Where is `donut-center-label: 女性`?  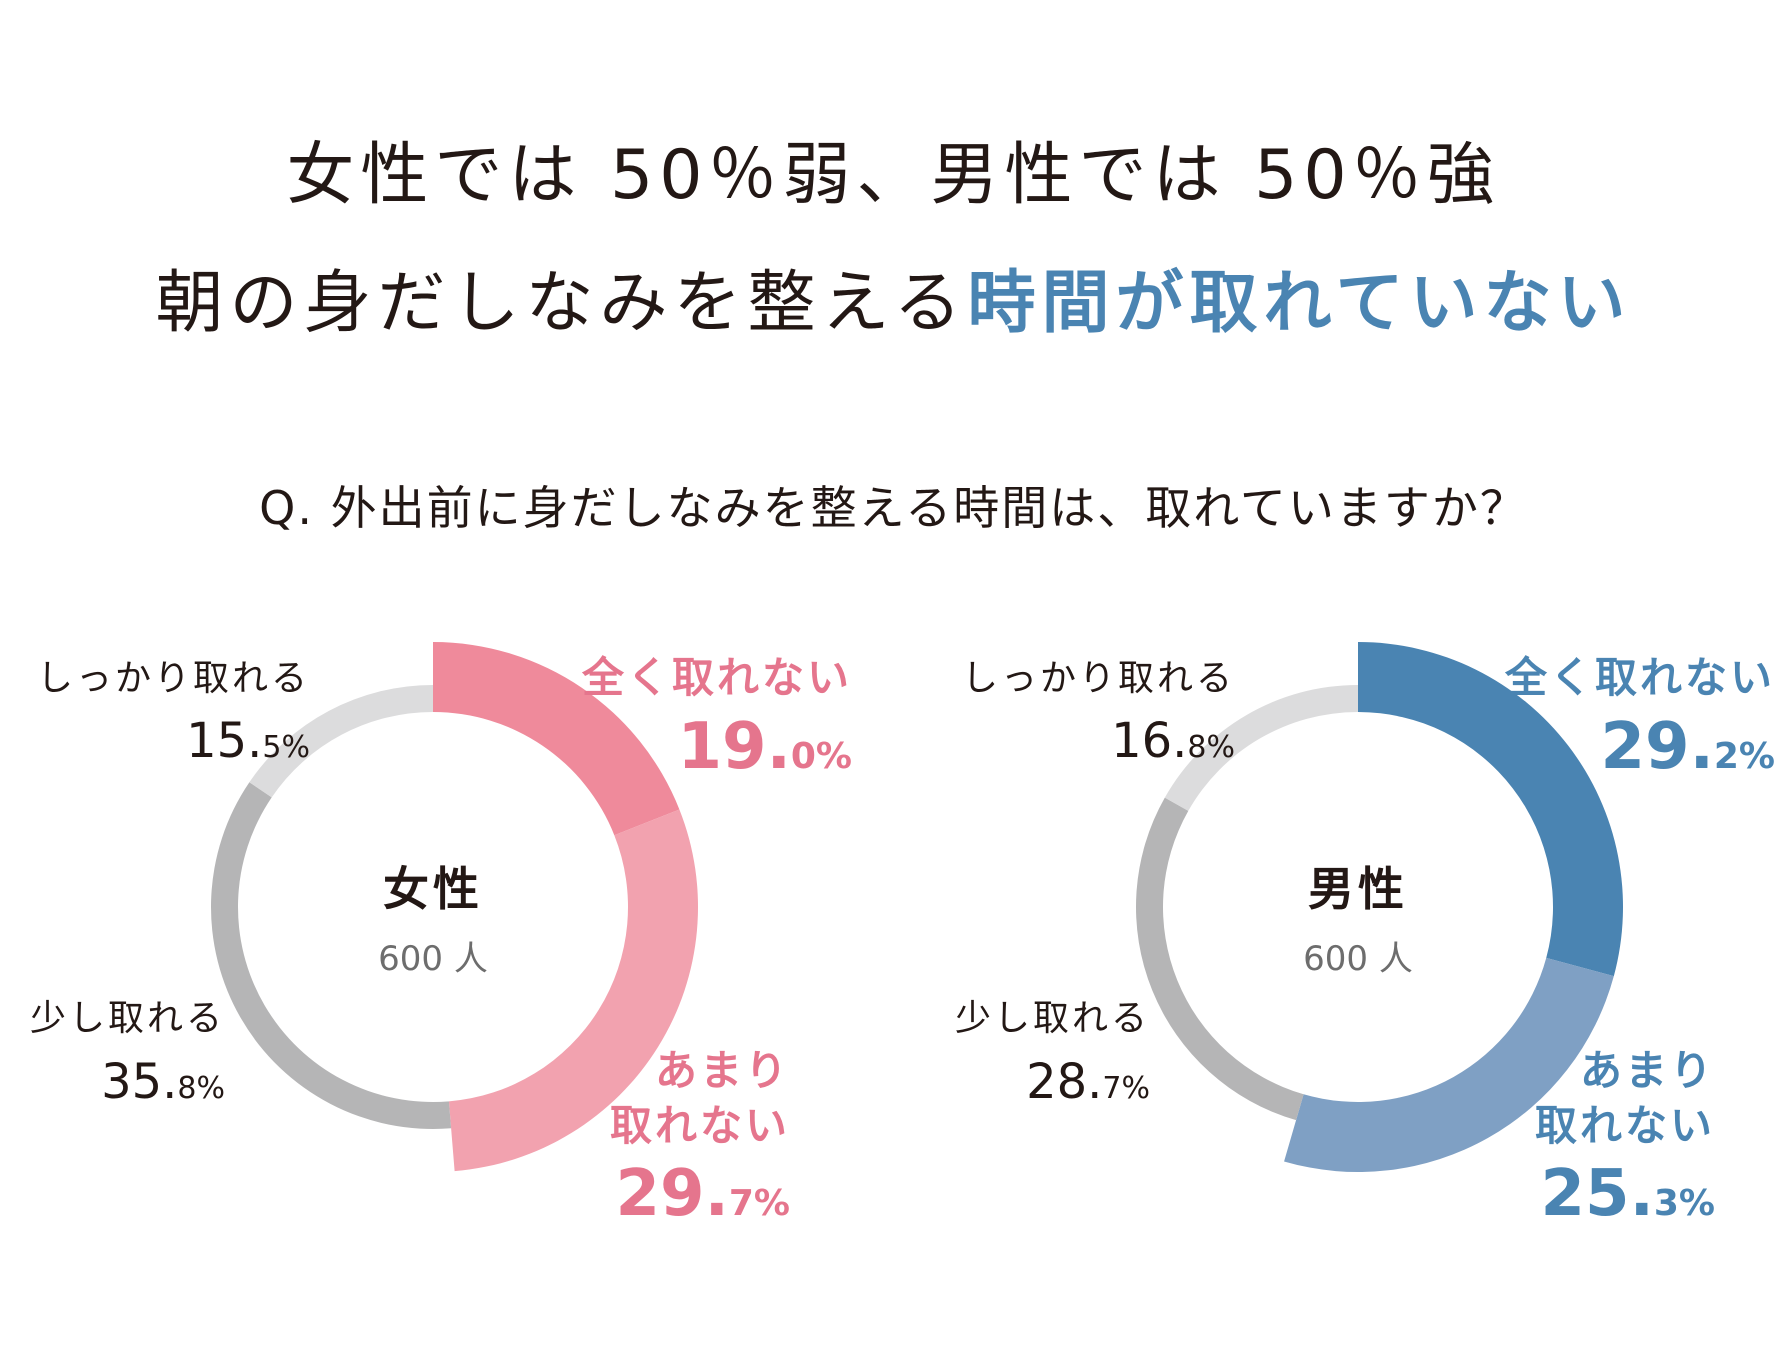 donut-center-label: 女性 is located at coordinates (433, 889).